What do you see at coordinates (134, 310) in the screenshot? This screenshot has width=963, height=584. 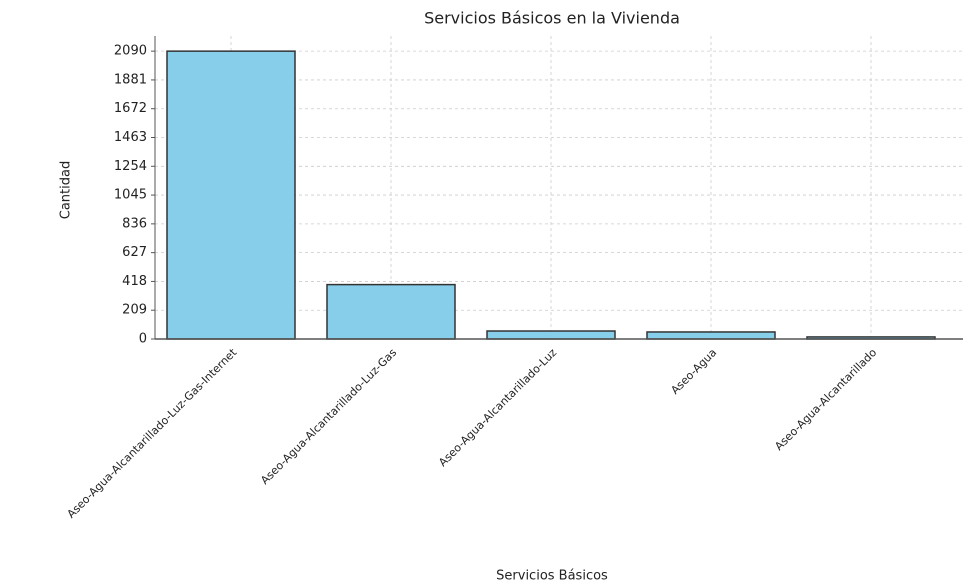 I see `y-tick-label: 209` at bounding box center [134, 310].